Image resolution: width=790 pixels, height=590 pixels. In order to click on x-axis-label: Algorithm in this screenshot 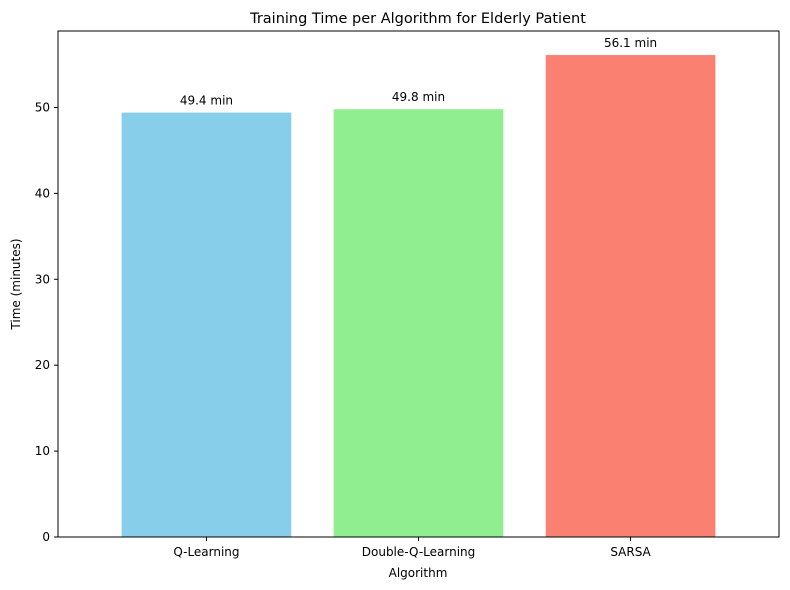, I will do `click(418, 573)`.